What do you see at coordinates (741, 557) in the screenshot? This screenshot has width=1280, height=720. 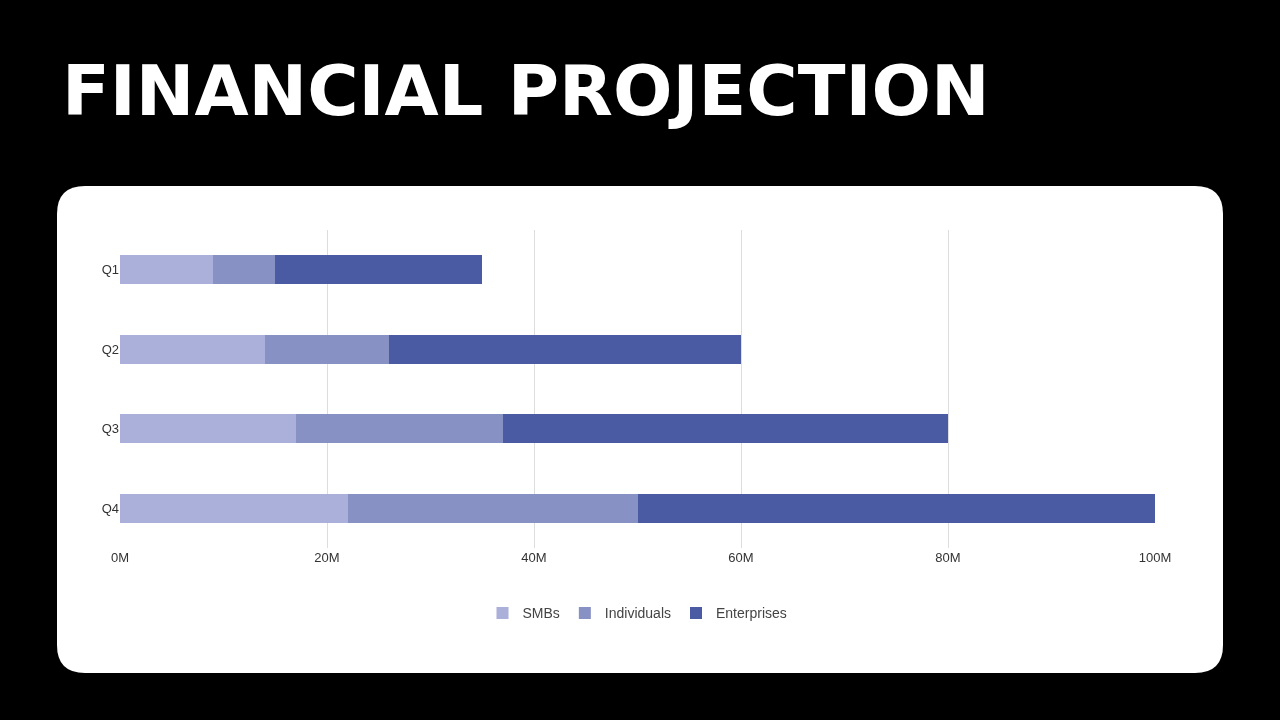 I see `x-tick-label: 60M` at bounding box center [741, 557].